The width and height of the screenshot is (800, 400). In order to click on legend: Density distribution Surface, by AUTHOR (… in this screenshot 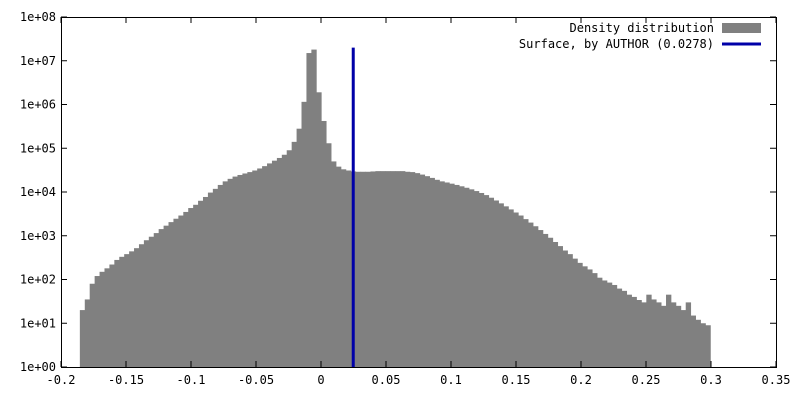, I will do `click(640, 36)`.